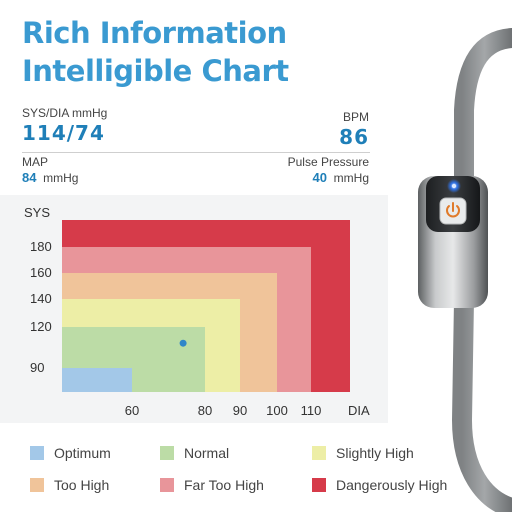 The width and height of the screenshot is (512, 512). Describe the element at coordinates (240, 410) in the screenshot. I see `x-tick-label: 90` at that location.